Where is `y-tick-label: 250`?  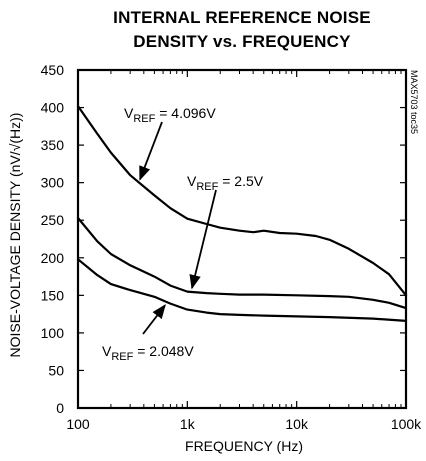
y-tick-label: 250 is located at coordinates (53, 220).